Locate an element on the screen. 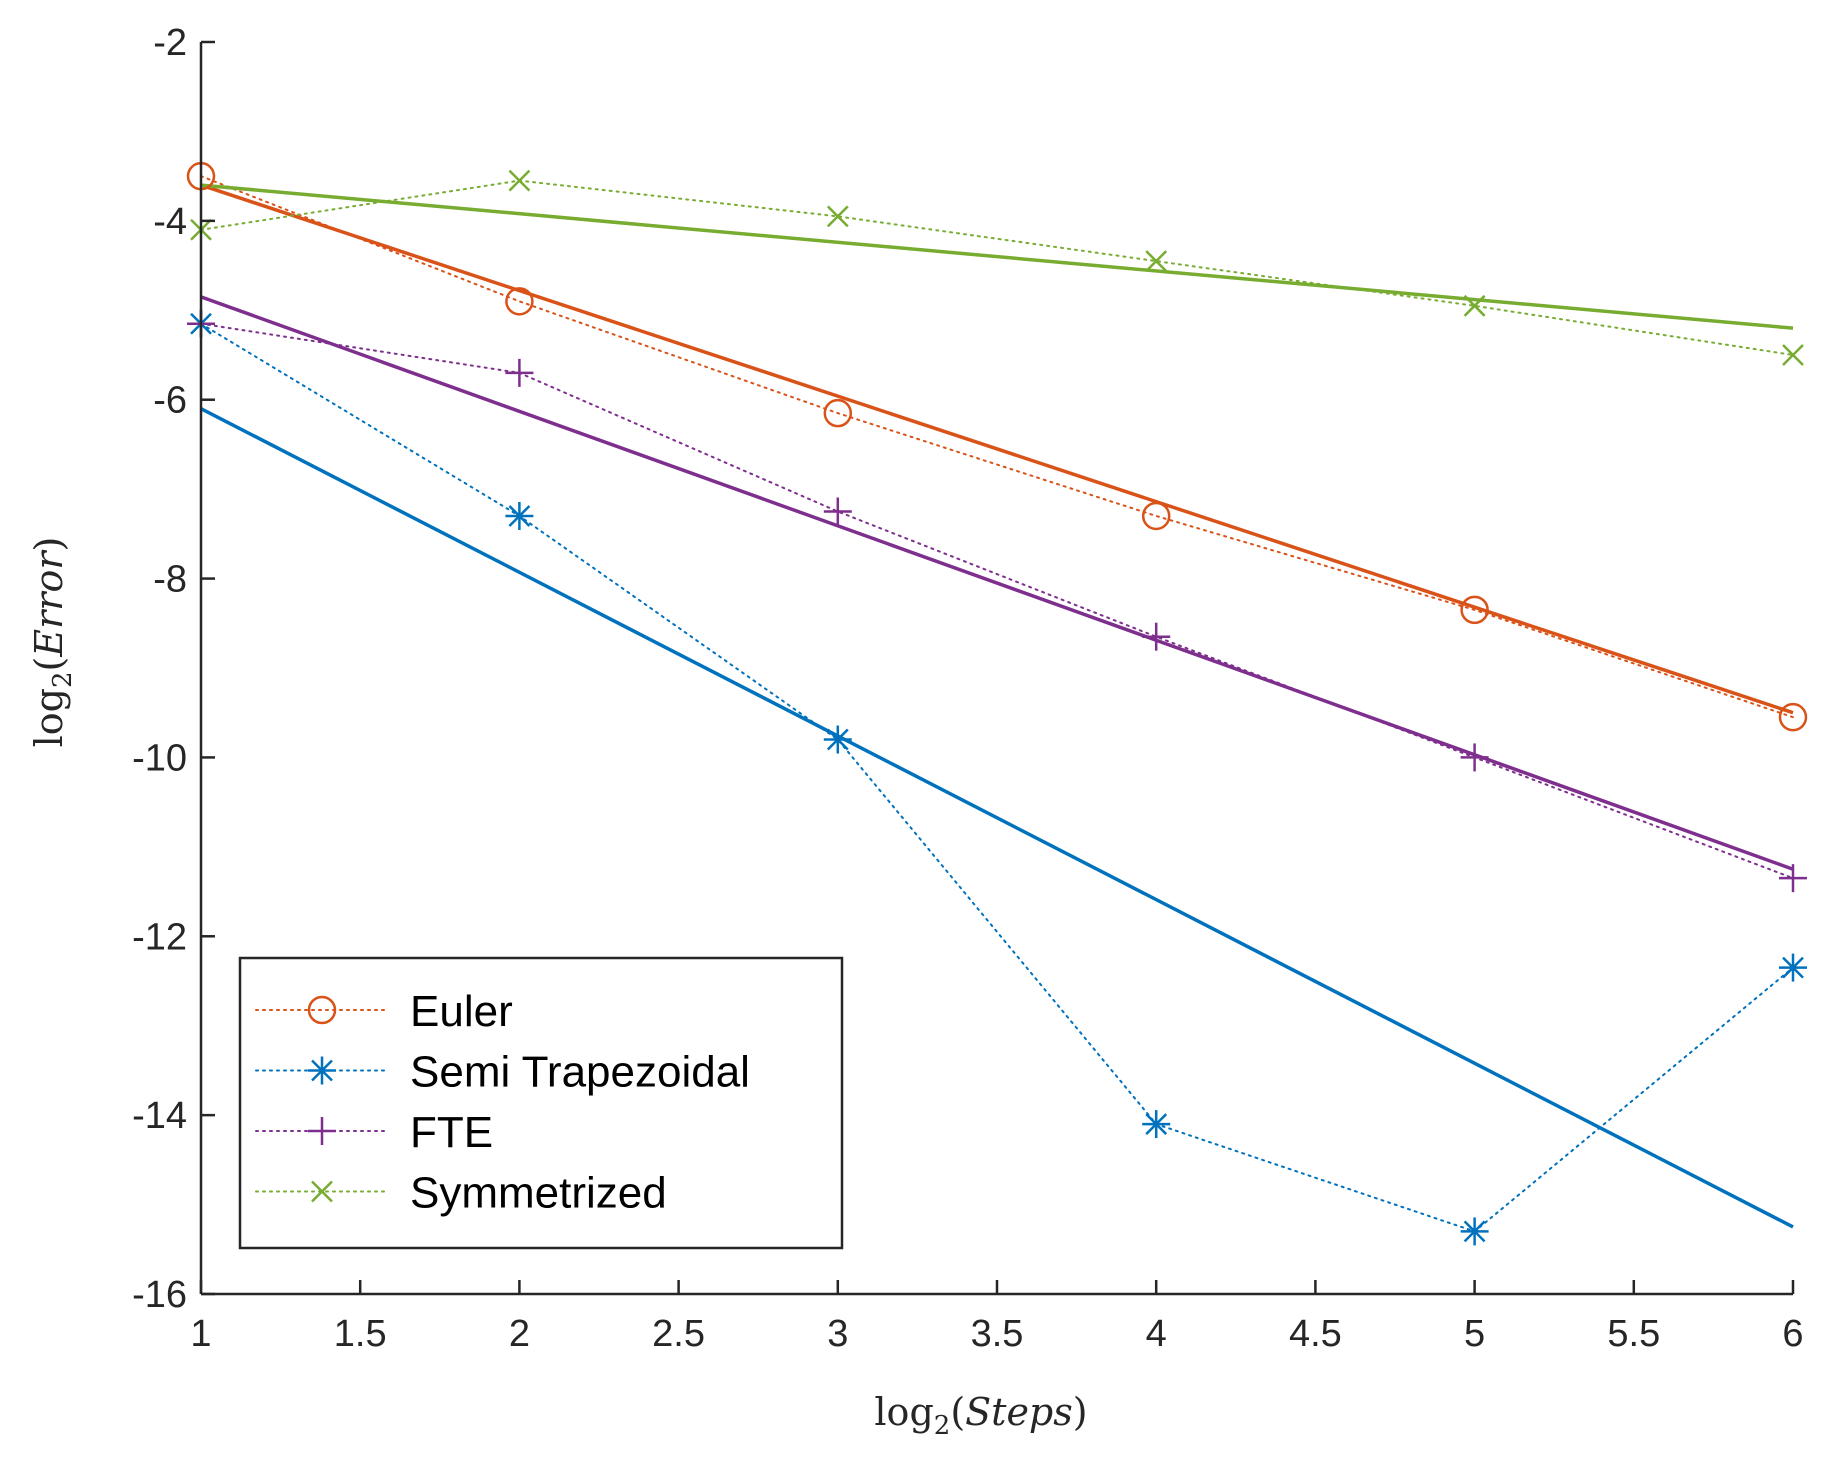 The image size is (1830, 1457). x-tick-label: 2.5 is located at coordinates (678, 1334).